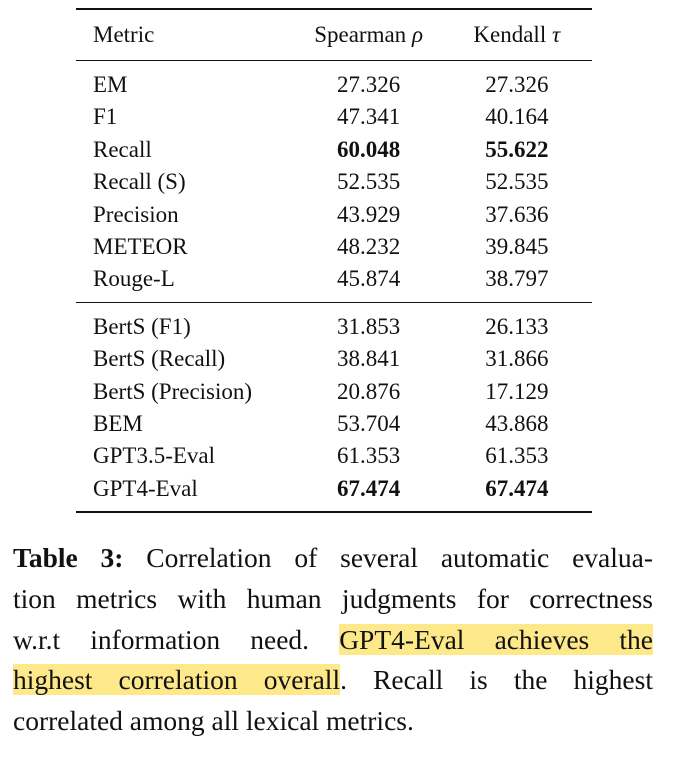 The width and height of the screenshot is (678, 760). I want to click on cell-spearman: 31.853, so click(368, 326).